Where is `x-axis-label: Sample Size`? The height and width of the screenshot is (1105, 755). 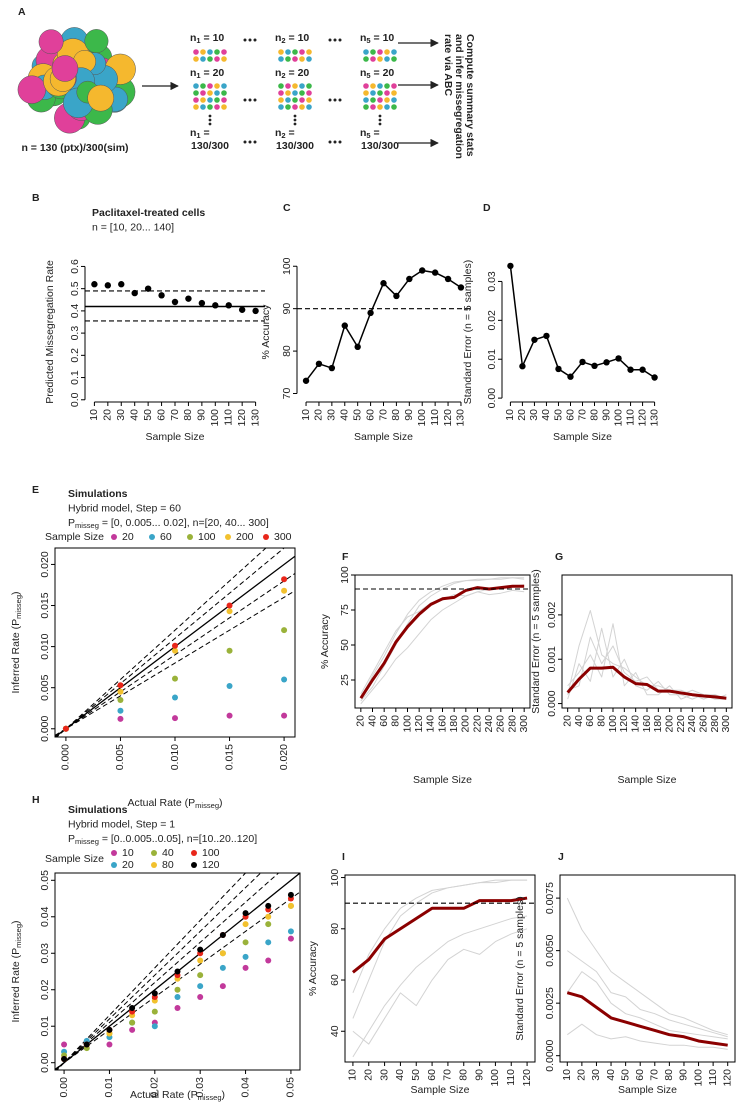
x-axis-label: Sample Size is located at coordinates (647, 780).